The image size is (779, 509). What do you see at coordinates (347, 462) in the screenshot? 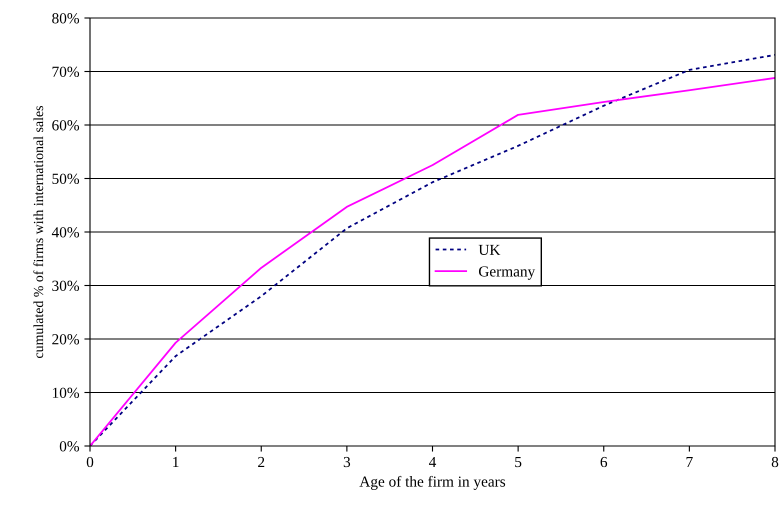
I see `x-tick-label: 3` at bounding box center [347, 462].